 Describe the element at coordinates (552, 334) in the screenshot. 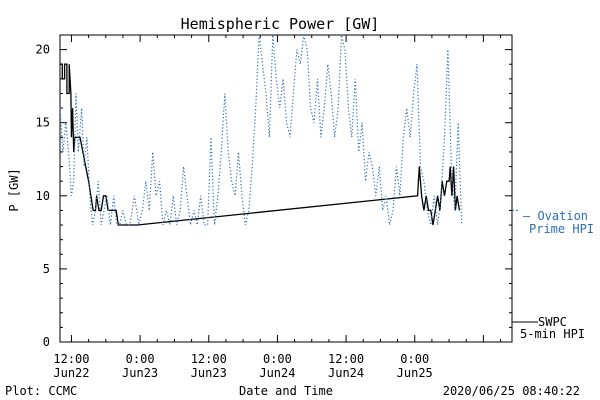

I see `legend-swpc-label-2: 5-min HPI` at that location.